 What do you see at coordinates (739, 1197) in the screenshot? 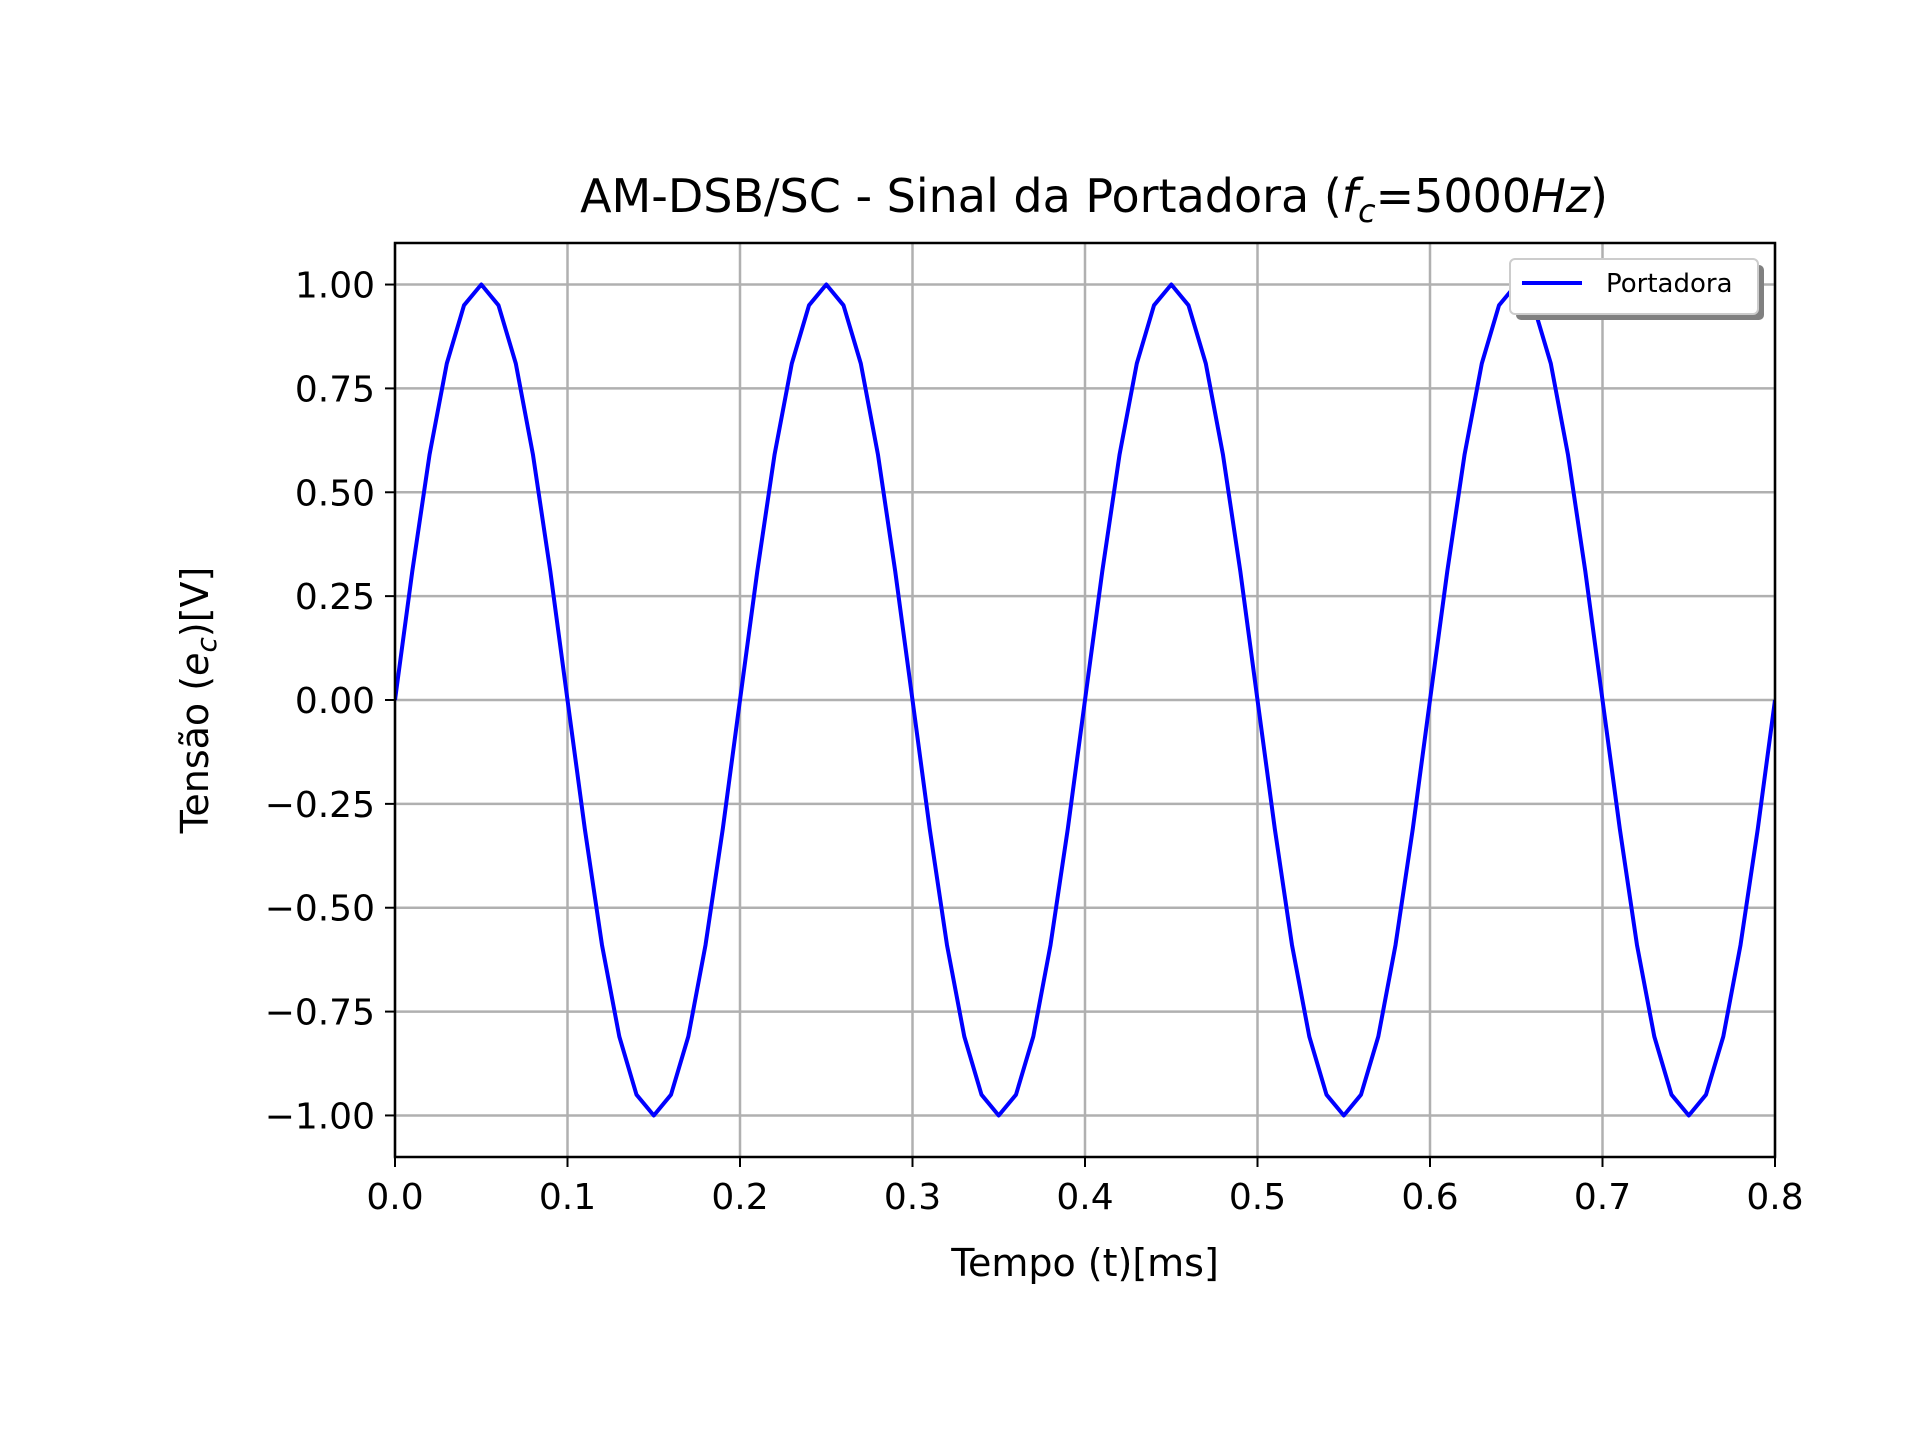
I see `x-tick-label: 0.2` at bounding box center [739, 1197].